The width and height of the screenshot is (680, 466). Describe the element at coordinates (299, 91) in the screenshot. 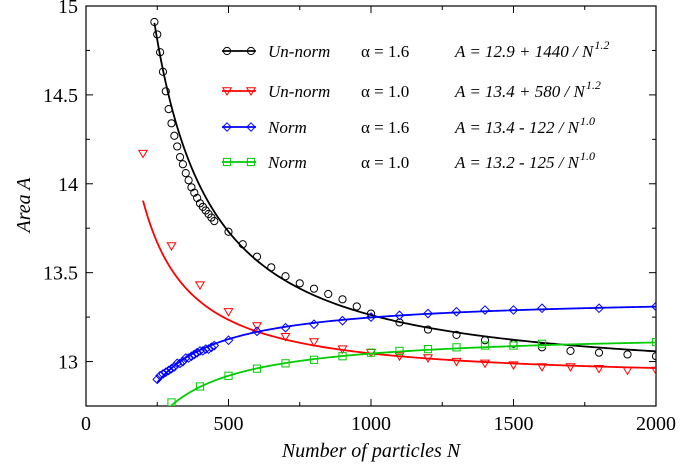

I see `legend-name: Un-norm` at that location.